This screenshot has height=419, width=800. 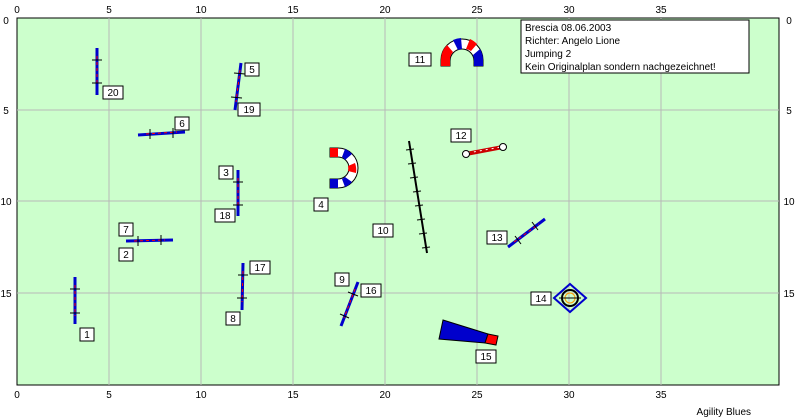 I want to click on label-15: 15, so click(x=486, y=356).